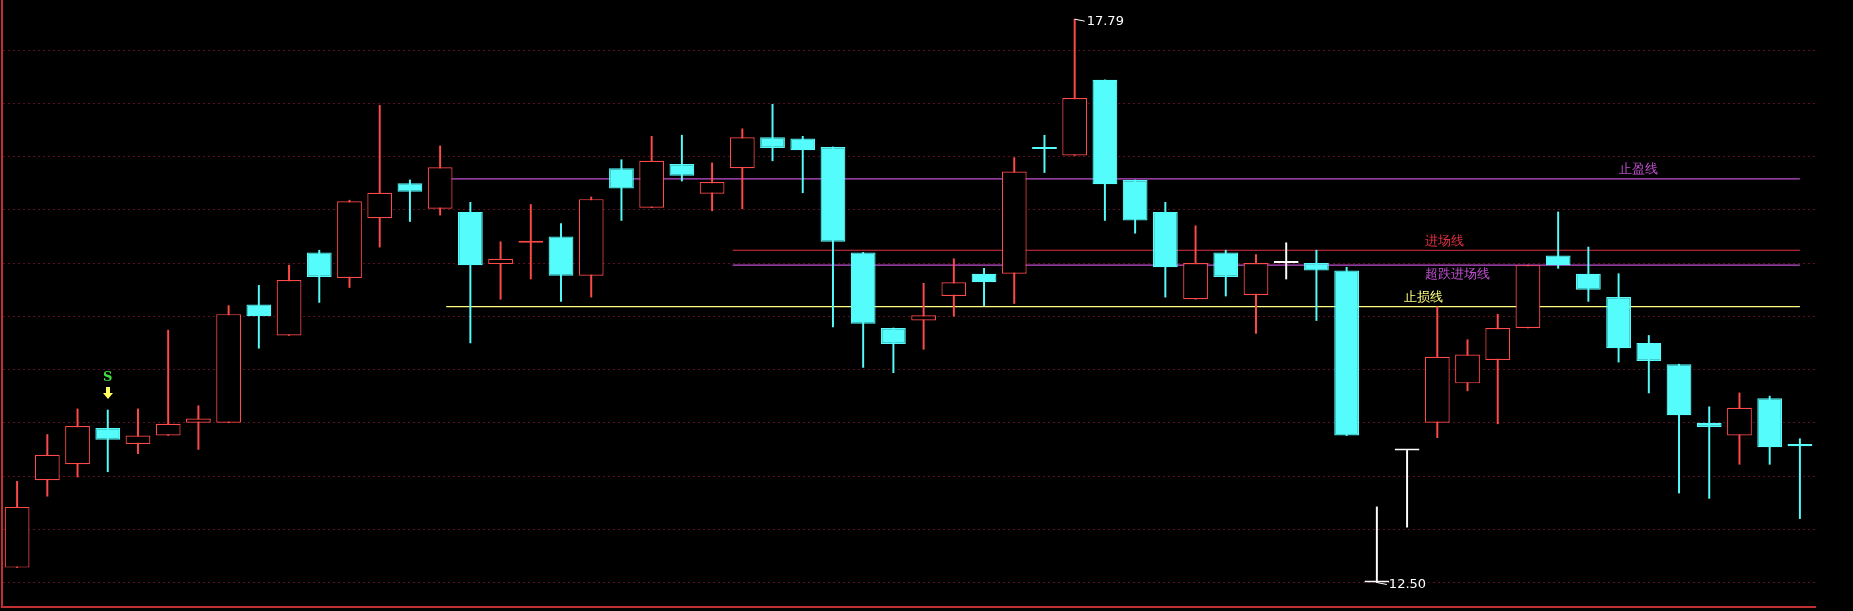 The width and height of the screenshot is (1853, 611). Describe the element at coordinates (1445, 240) in the screenshot. I see `ref-line-label: 进场线` at that location.